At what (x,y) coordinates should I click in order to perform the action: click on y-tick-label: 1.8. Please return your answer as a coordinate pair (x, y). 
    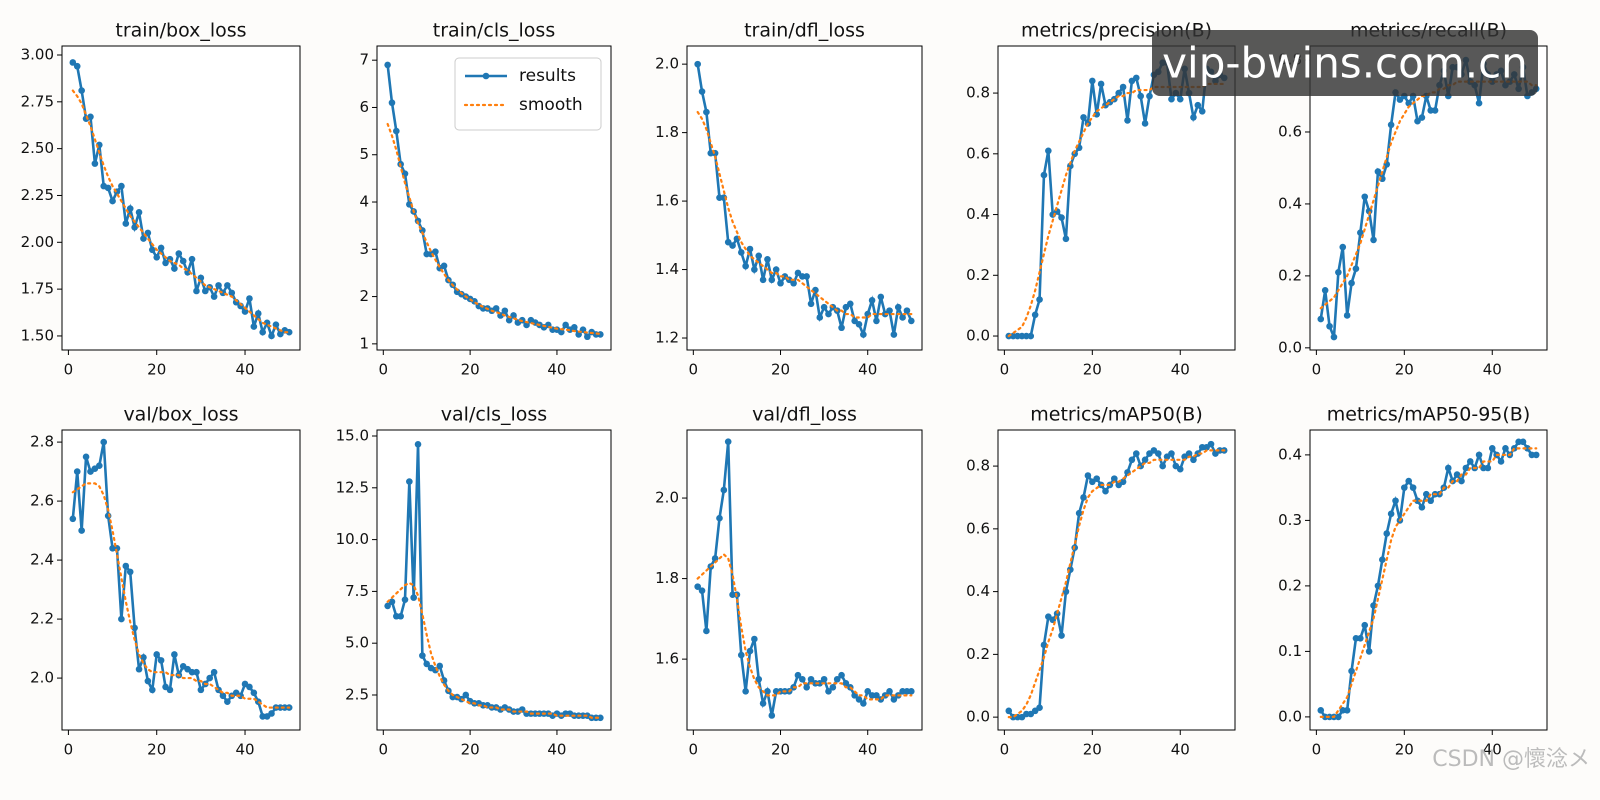
    Looking at the image, I should click on (667, 132).